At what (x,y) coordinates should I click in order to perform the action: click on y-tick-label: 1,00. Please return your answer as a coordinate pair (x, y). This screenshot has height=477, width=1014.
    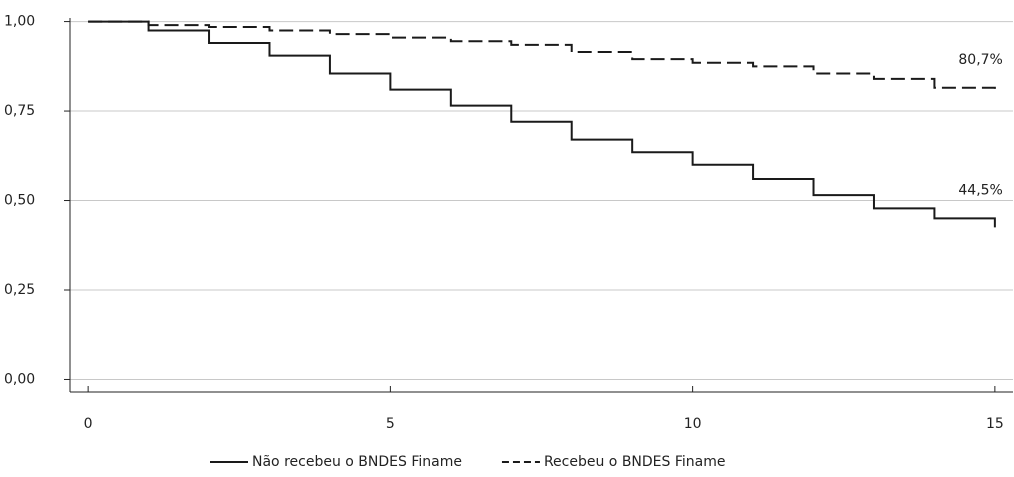
    Looking at the image, I should click on (19, 22).